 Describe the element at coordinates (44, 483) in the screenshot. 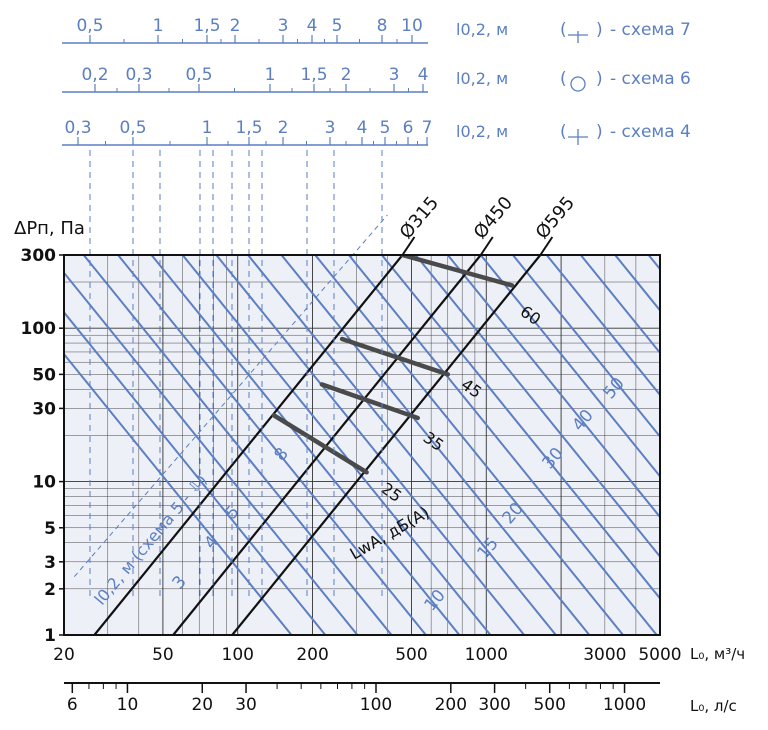

I see `y-tick-label: 10` at that location.